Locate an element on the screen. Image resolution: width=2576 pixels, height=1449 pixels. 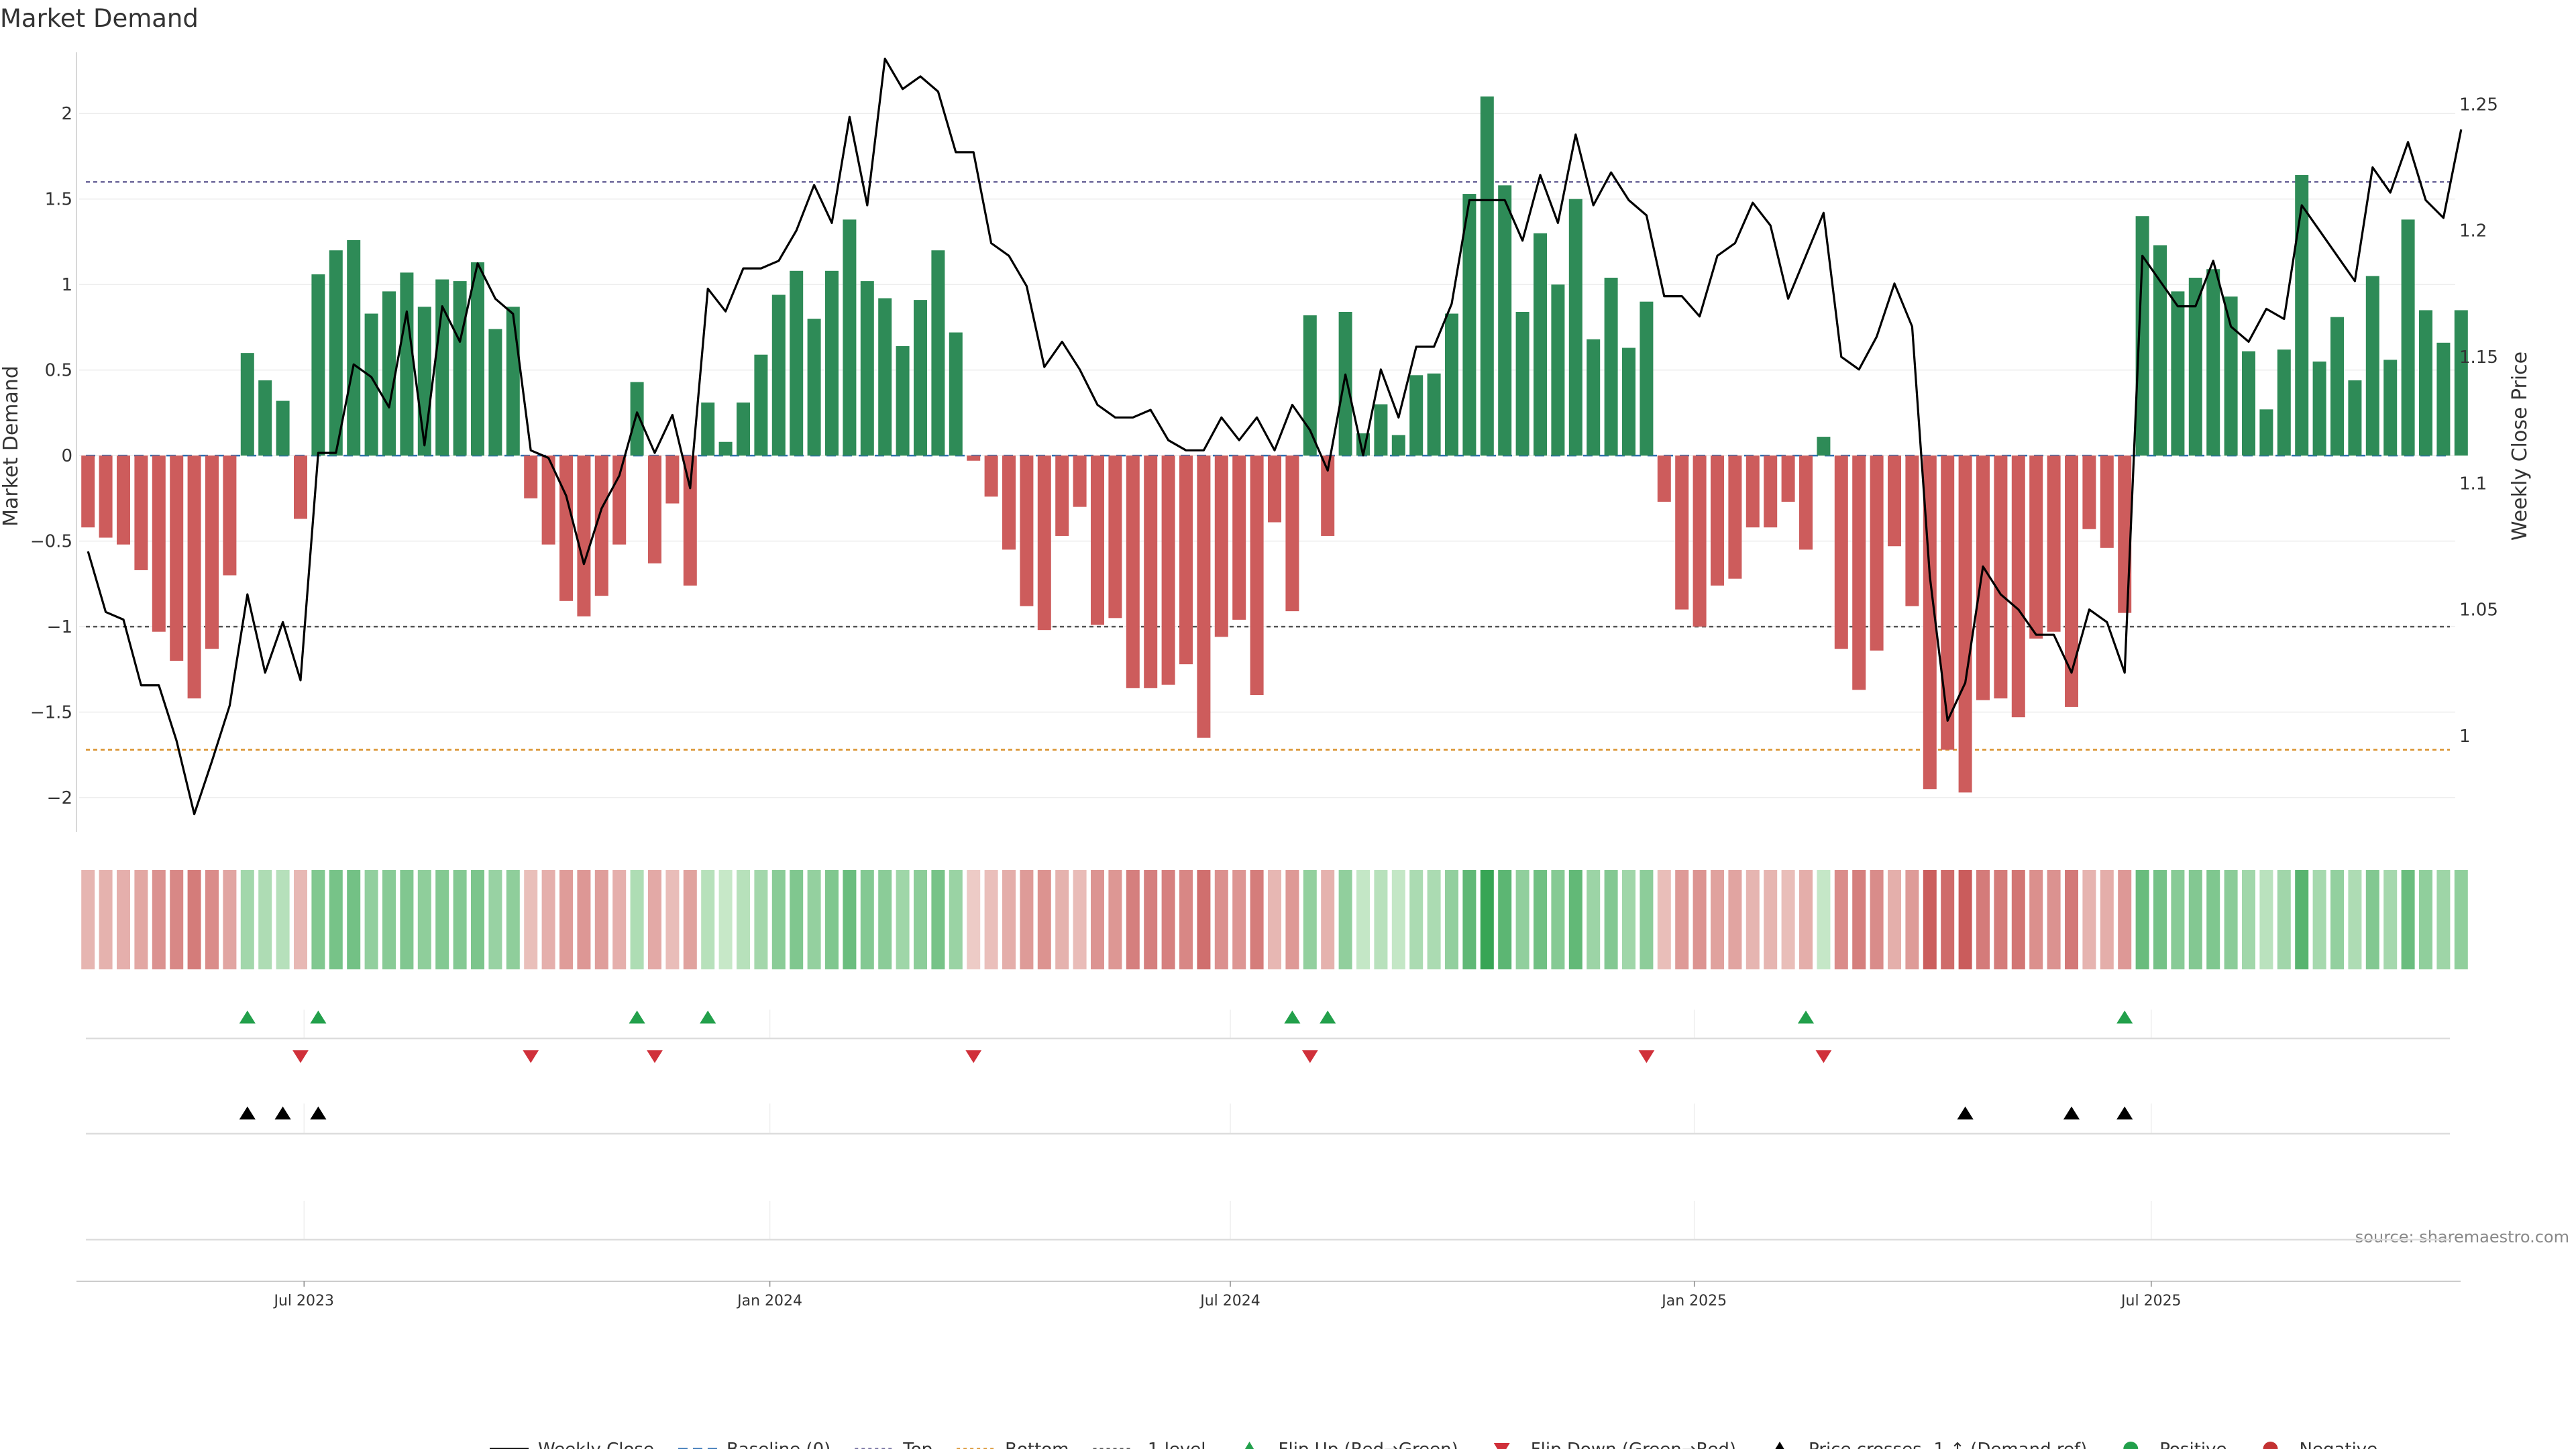
legend-swatch-circle is located at coordinates (2270, 1445).